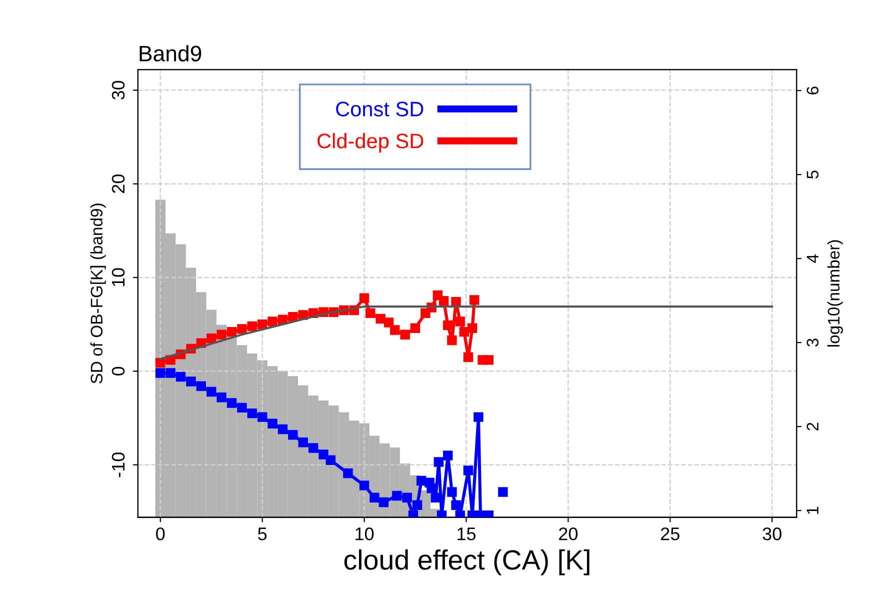 The height and width of the screenshot is (605, 890). Describe the element at coordinates (118, 465) in the screenshot. I see `y-tick-label: -10` at that location.